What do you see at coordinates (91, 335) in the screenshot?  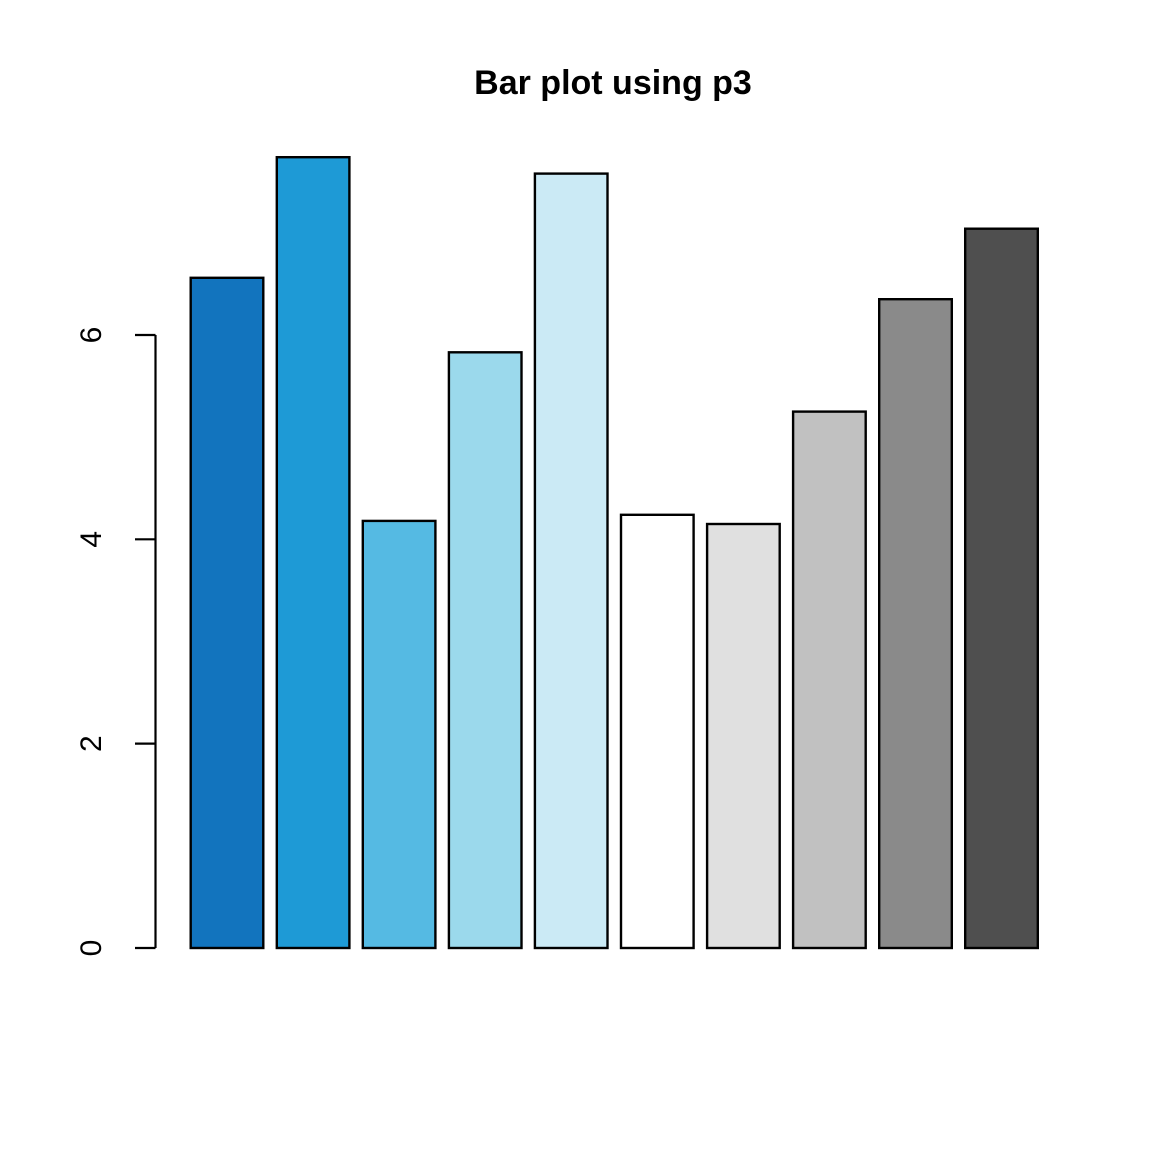 I see `y-axis-tick-label: 6` at bounding box center [91, 335].